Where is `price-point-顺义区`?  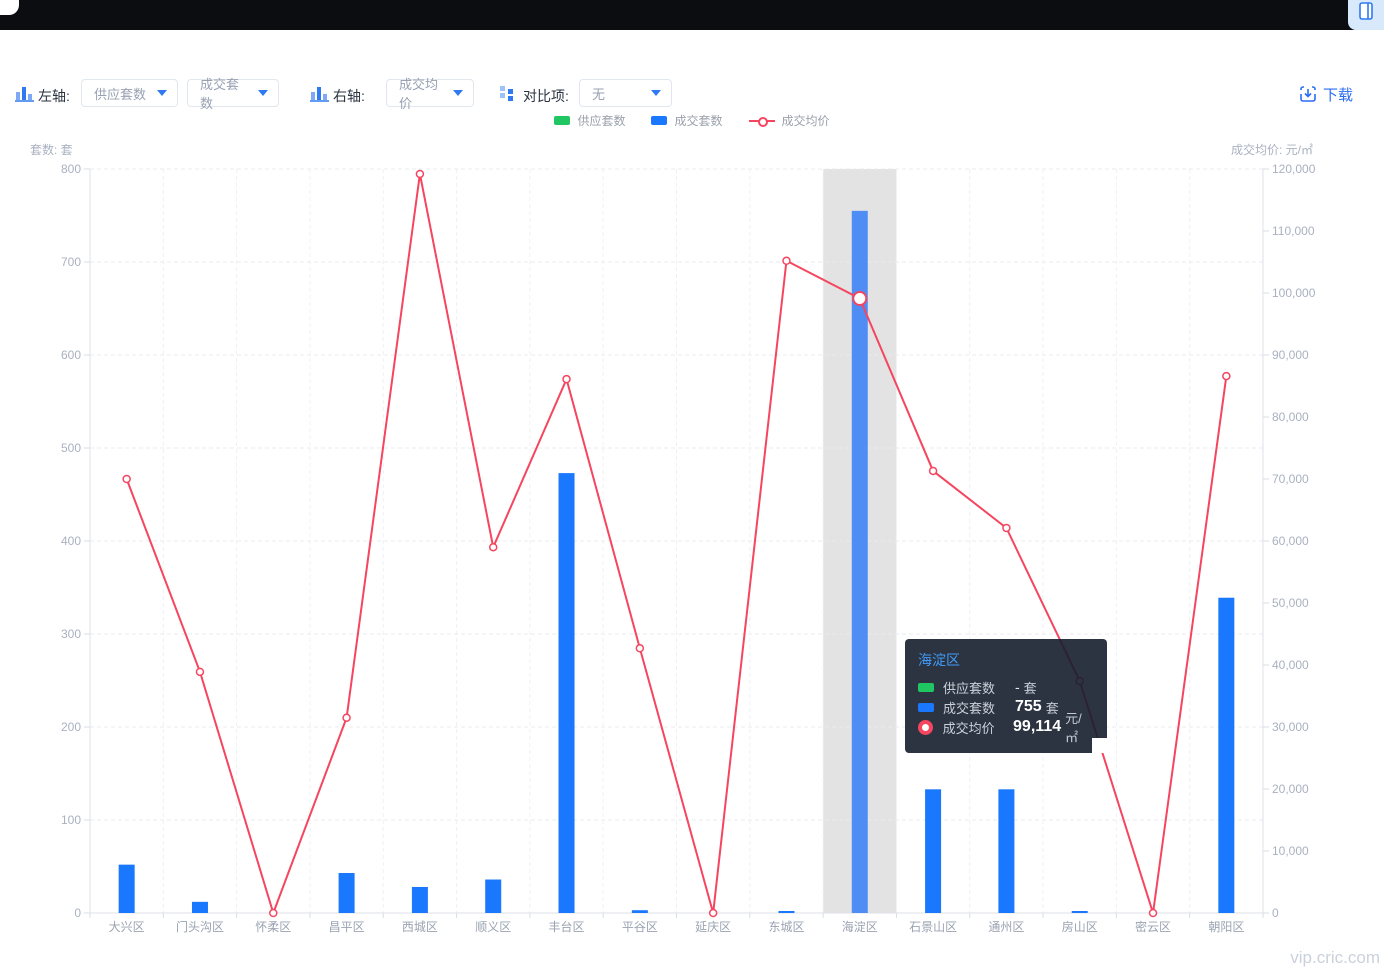
price-point-顺义区 is located at coordinates (493, 547).